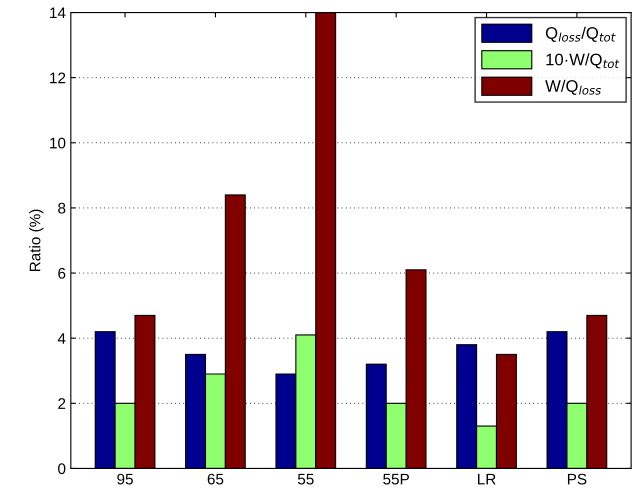 Image resolution: width=644 pixels, height=501 pixels. I want to click on y-tick-label: 8, so click(62, 208).